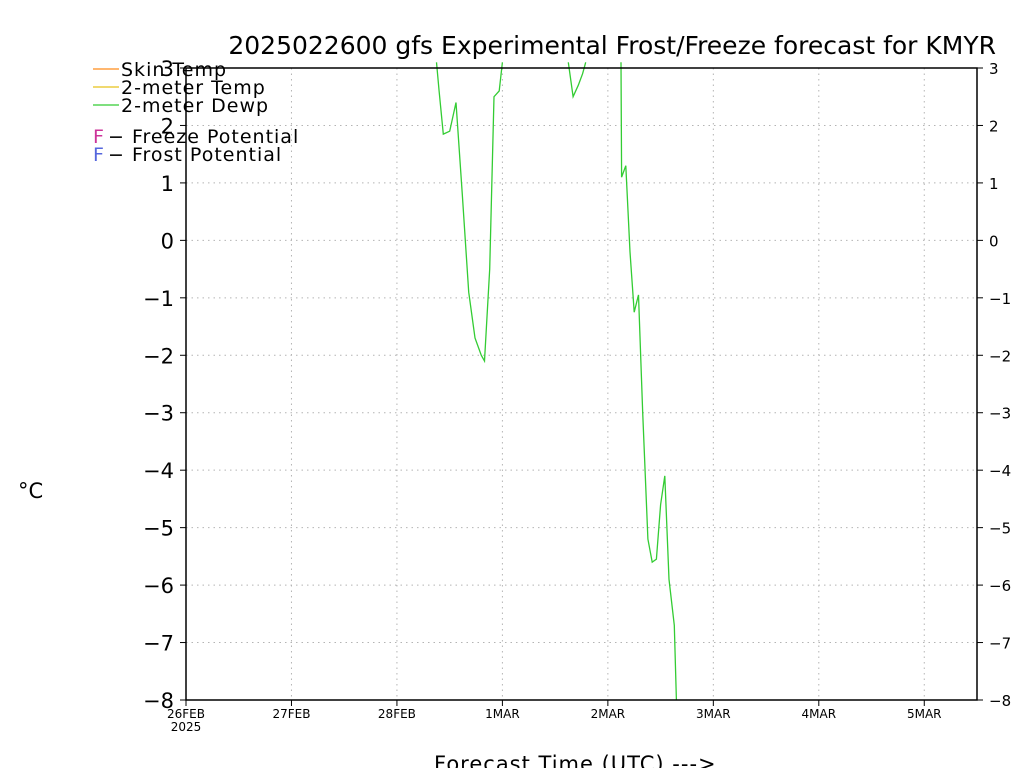 The image size is (1024, 768). Describe the element at coordinates (186, 727) in the screenshot. I see `x-tick-sublabel: 2025` at that location.